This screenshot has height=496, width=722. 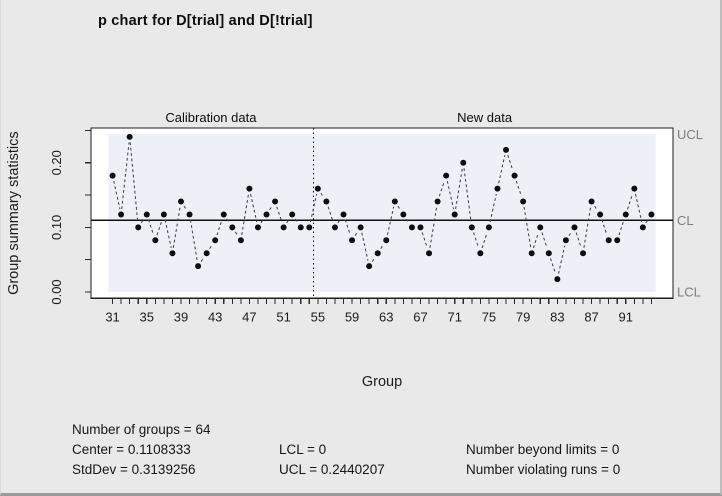 What do you see at coordinates (685, 220) in the screenshot?
I see `cl-label: CL` at bounding box center [685, 220].